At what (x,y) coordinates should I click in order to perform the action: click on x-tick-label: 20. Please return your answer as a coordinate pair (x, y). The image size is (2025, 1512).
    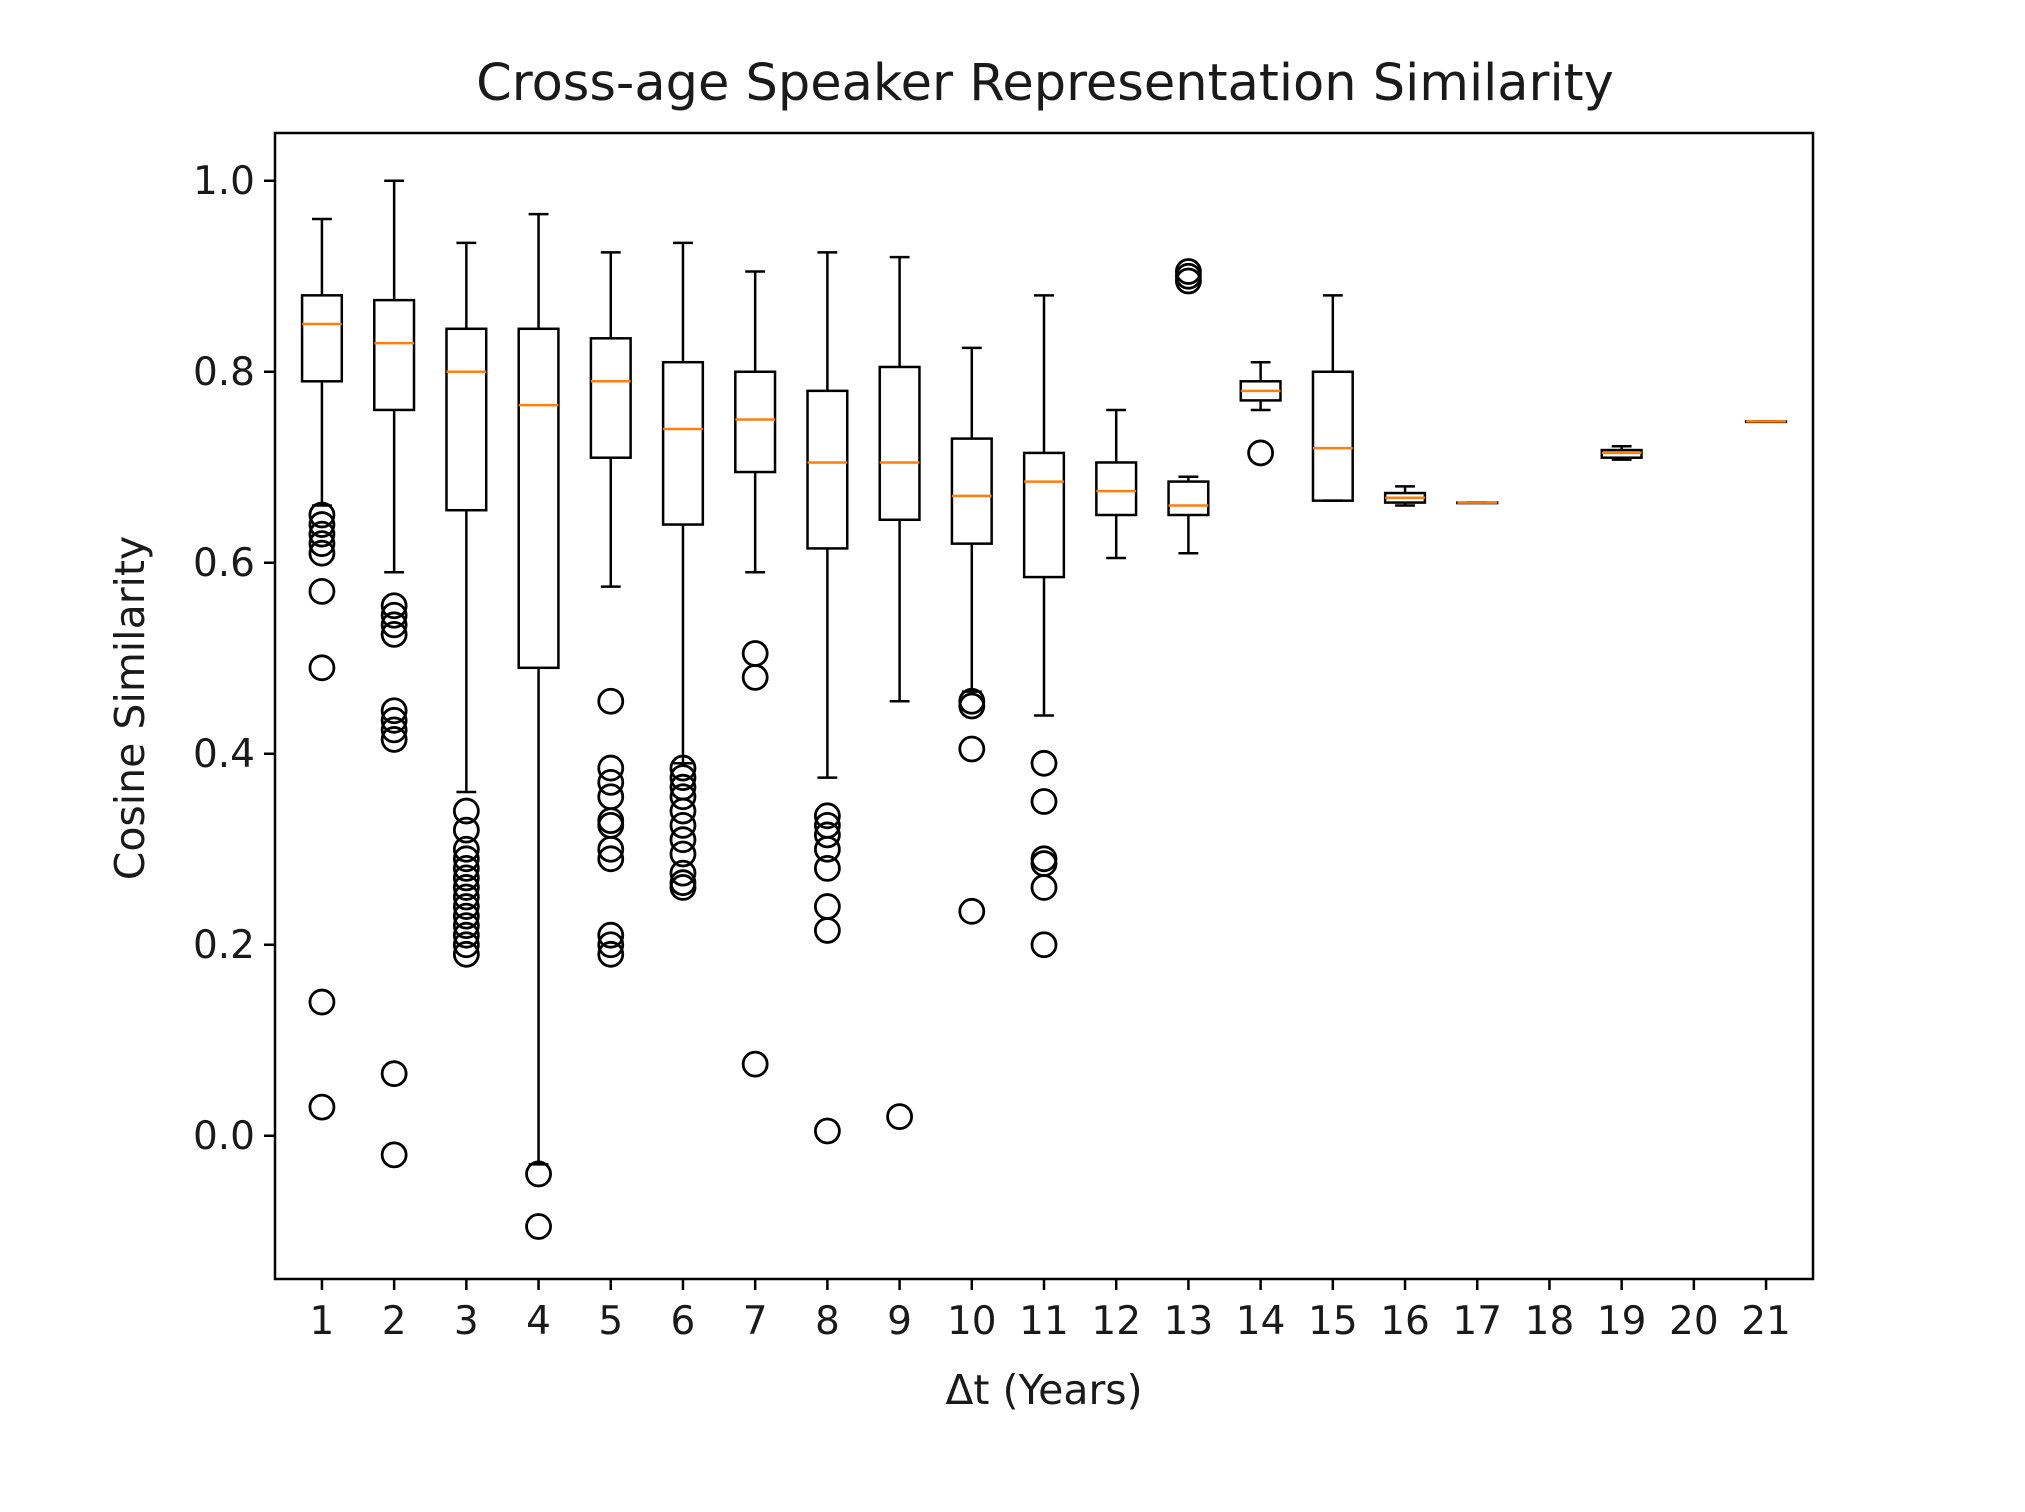
    Looking at the image, I should click on (1694, 1321).